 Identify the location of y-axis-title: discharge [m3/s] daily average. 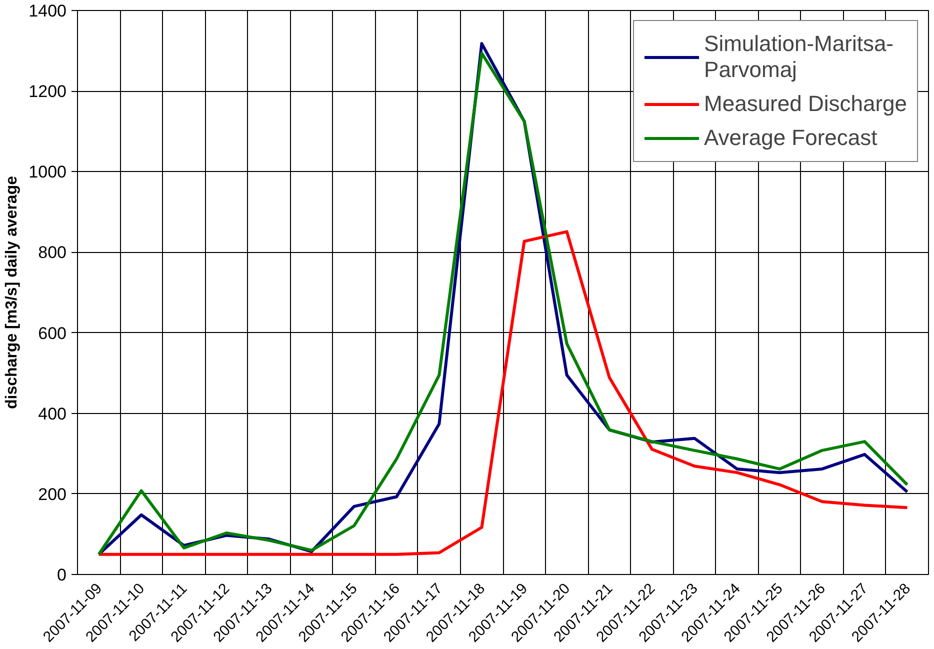
(12, 292).